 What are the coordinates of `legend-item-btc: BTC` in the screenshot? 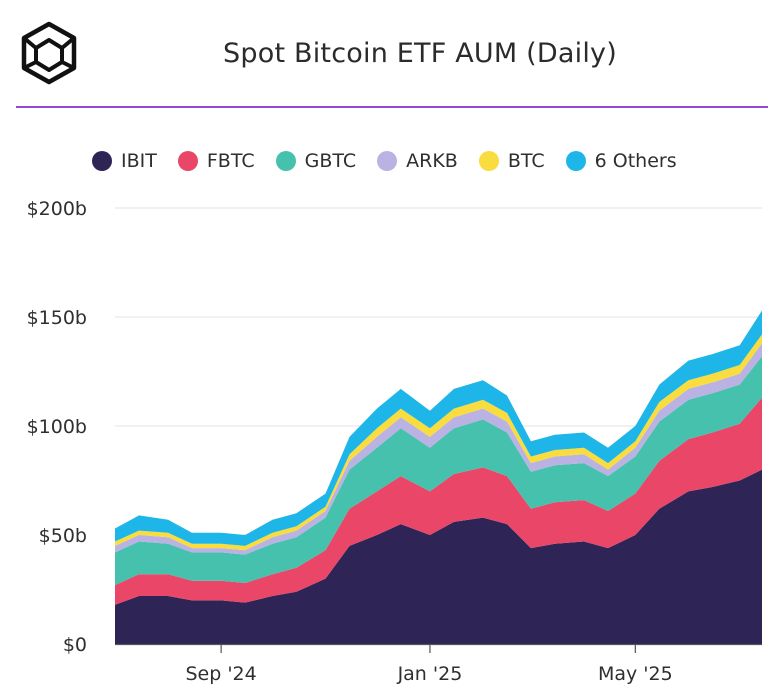 It's located at (511, 161).